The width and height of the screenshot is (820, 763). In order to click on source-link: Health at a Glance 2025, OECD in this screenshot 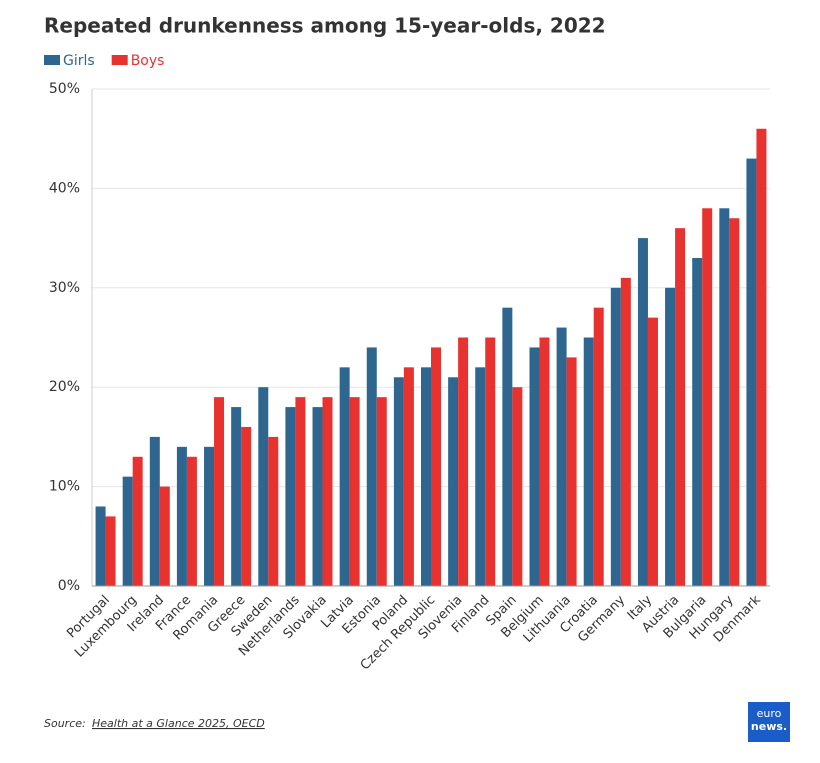, I will do `click(178, 723)`.